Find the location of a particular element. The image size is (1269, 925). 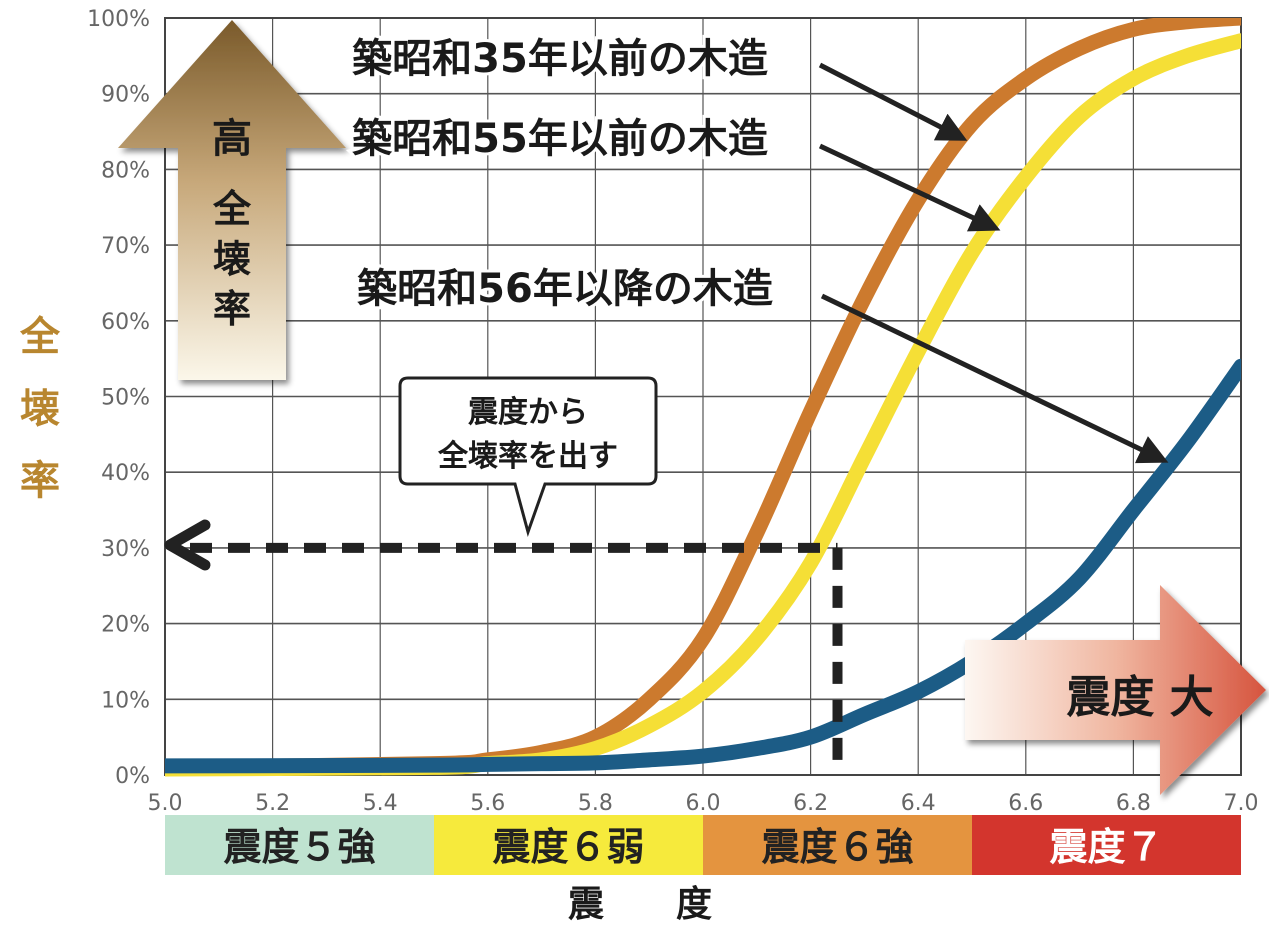

series-label-2: 築昭和55年以前の木造 is located at coordinates (560, 139).